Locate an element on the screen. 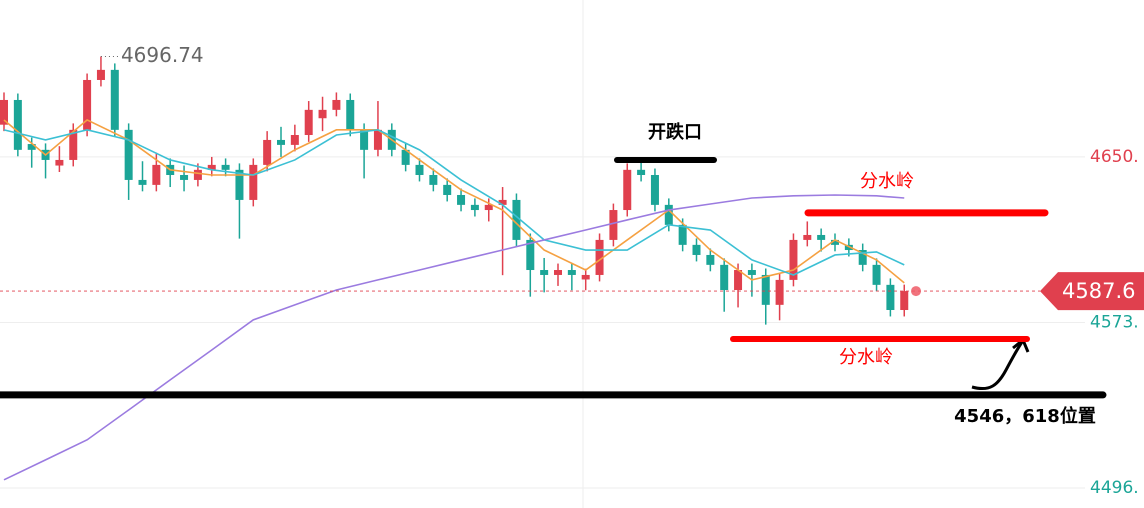 This screenshot has width=1144, height=508. curve-arrow is located at coordinates (997, 366).